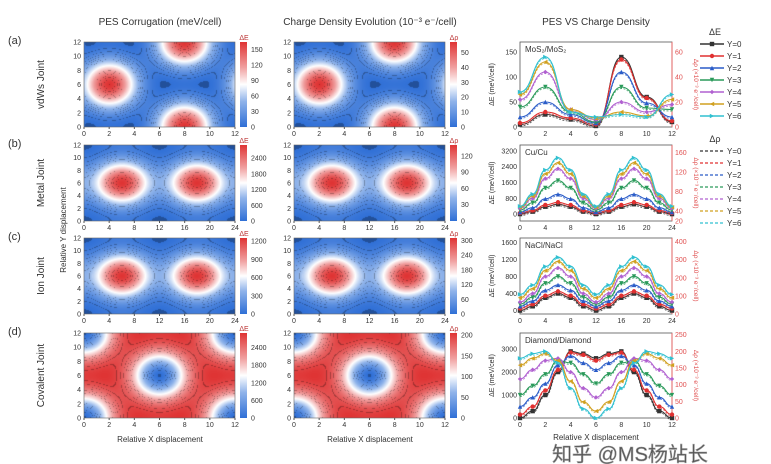 The image size is (771, 464). I want to click on colorbar-tick-label: 600, so click(257, 278).